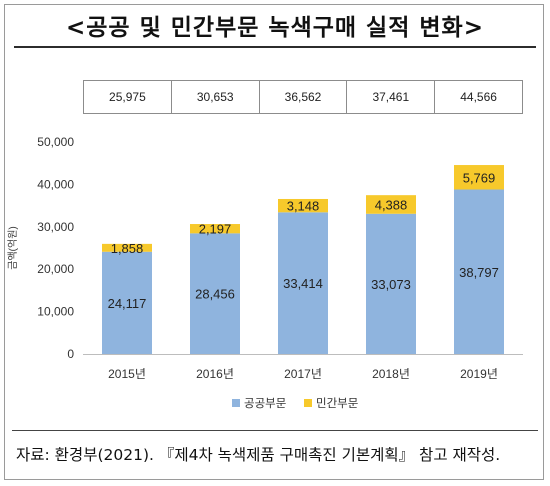  I want to click on data-label-public: 33,073, so click(391, 284).